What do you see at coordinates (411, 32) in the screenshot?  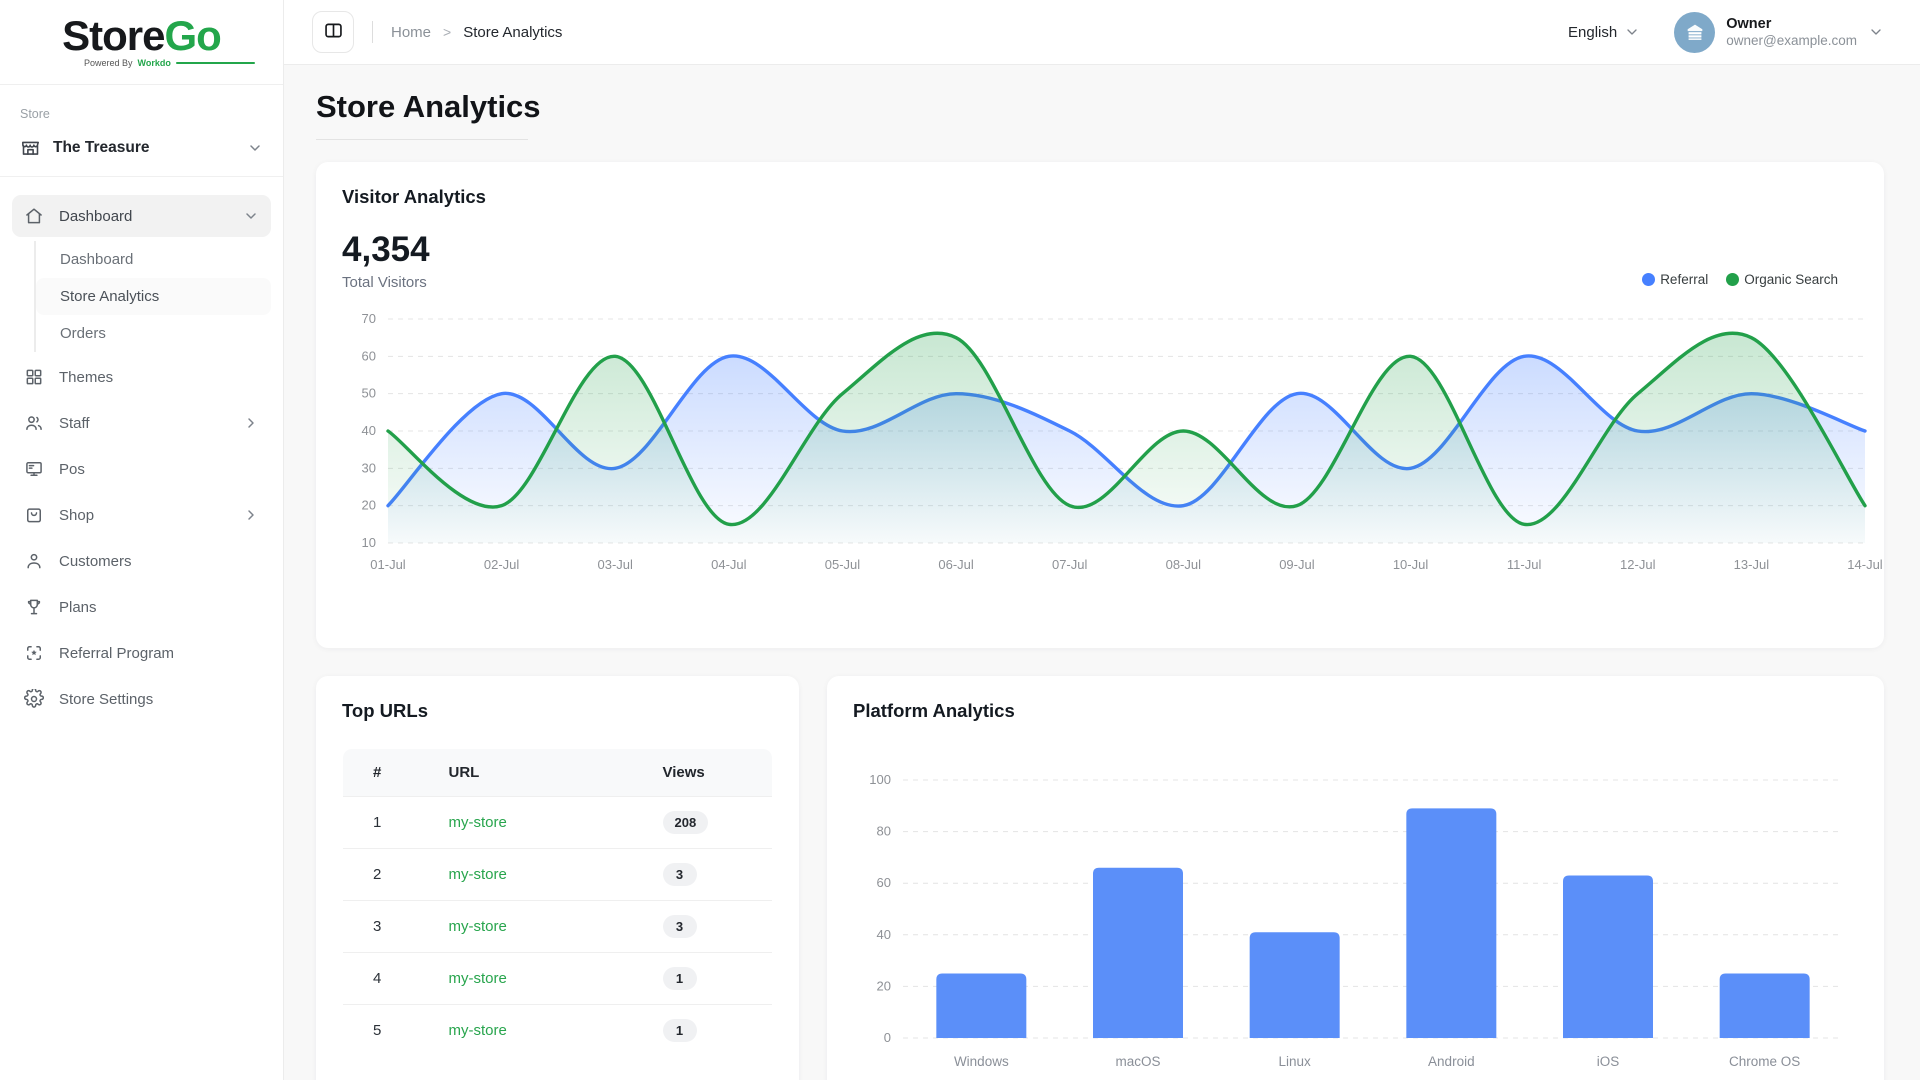 I see `breadcrumb-home: Home` at bounding box center [411, 32].